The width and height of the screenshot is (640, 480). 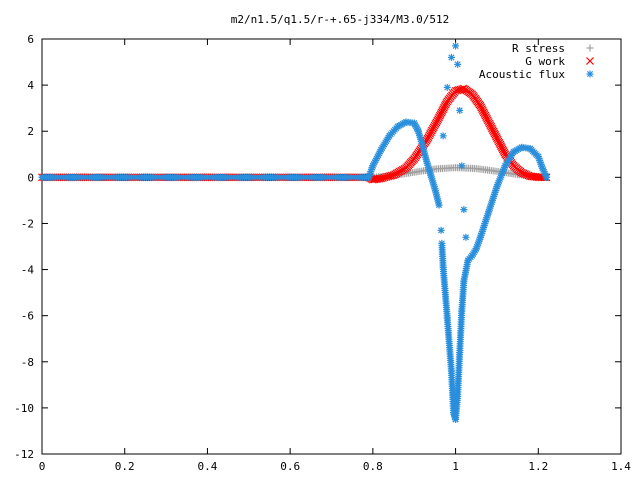 I want to click on y-tick-label: -6, so click(x=27, y=316).